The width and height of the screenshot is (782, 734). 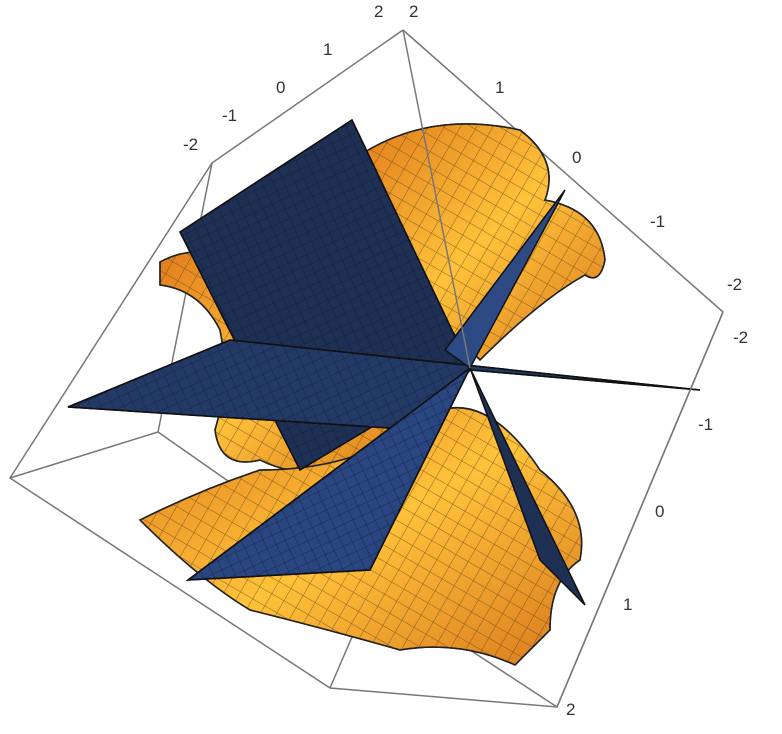 I want to click on tick-b-4: -2, so click(x=735, y=284).